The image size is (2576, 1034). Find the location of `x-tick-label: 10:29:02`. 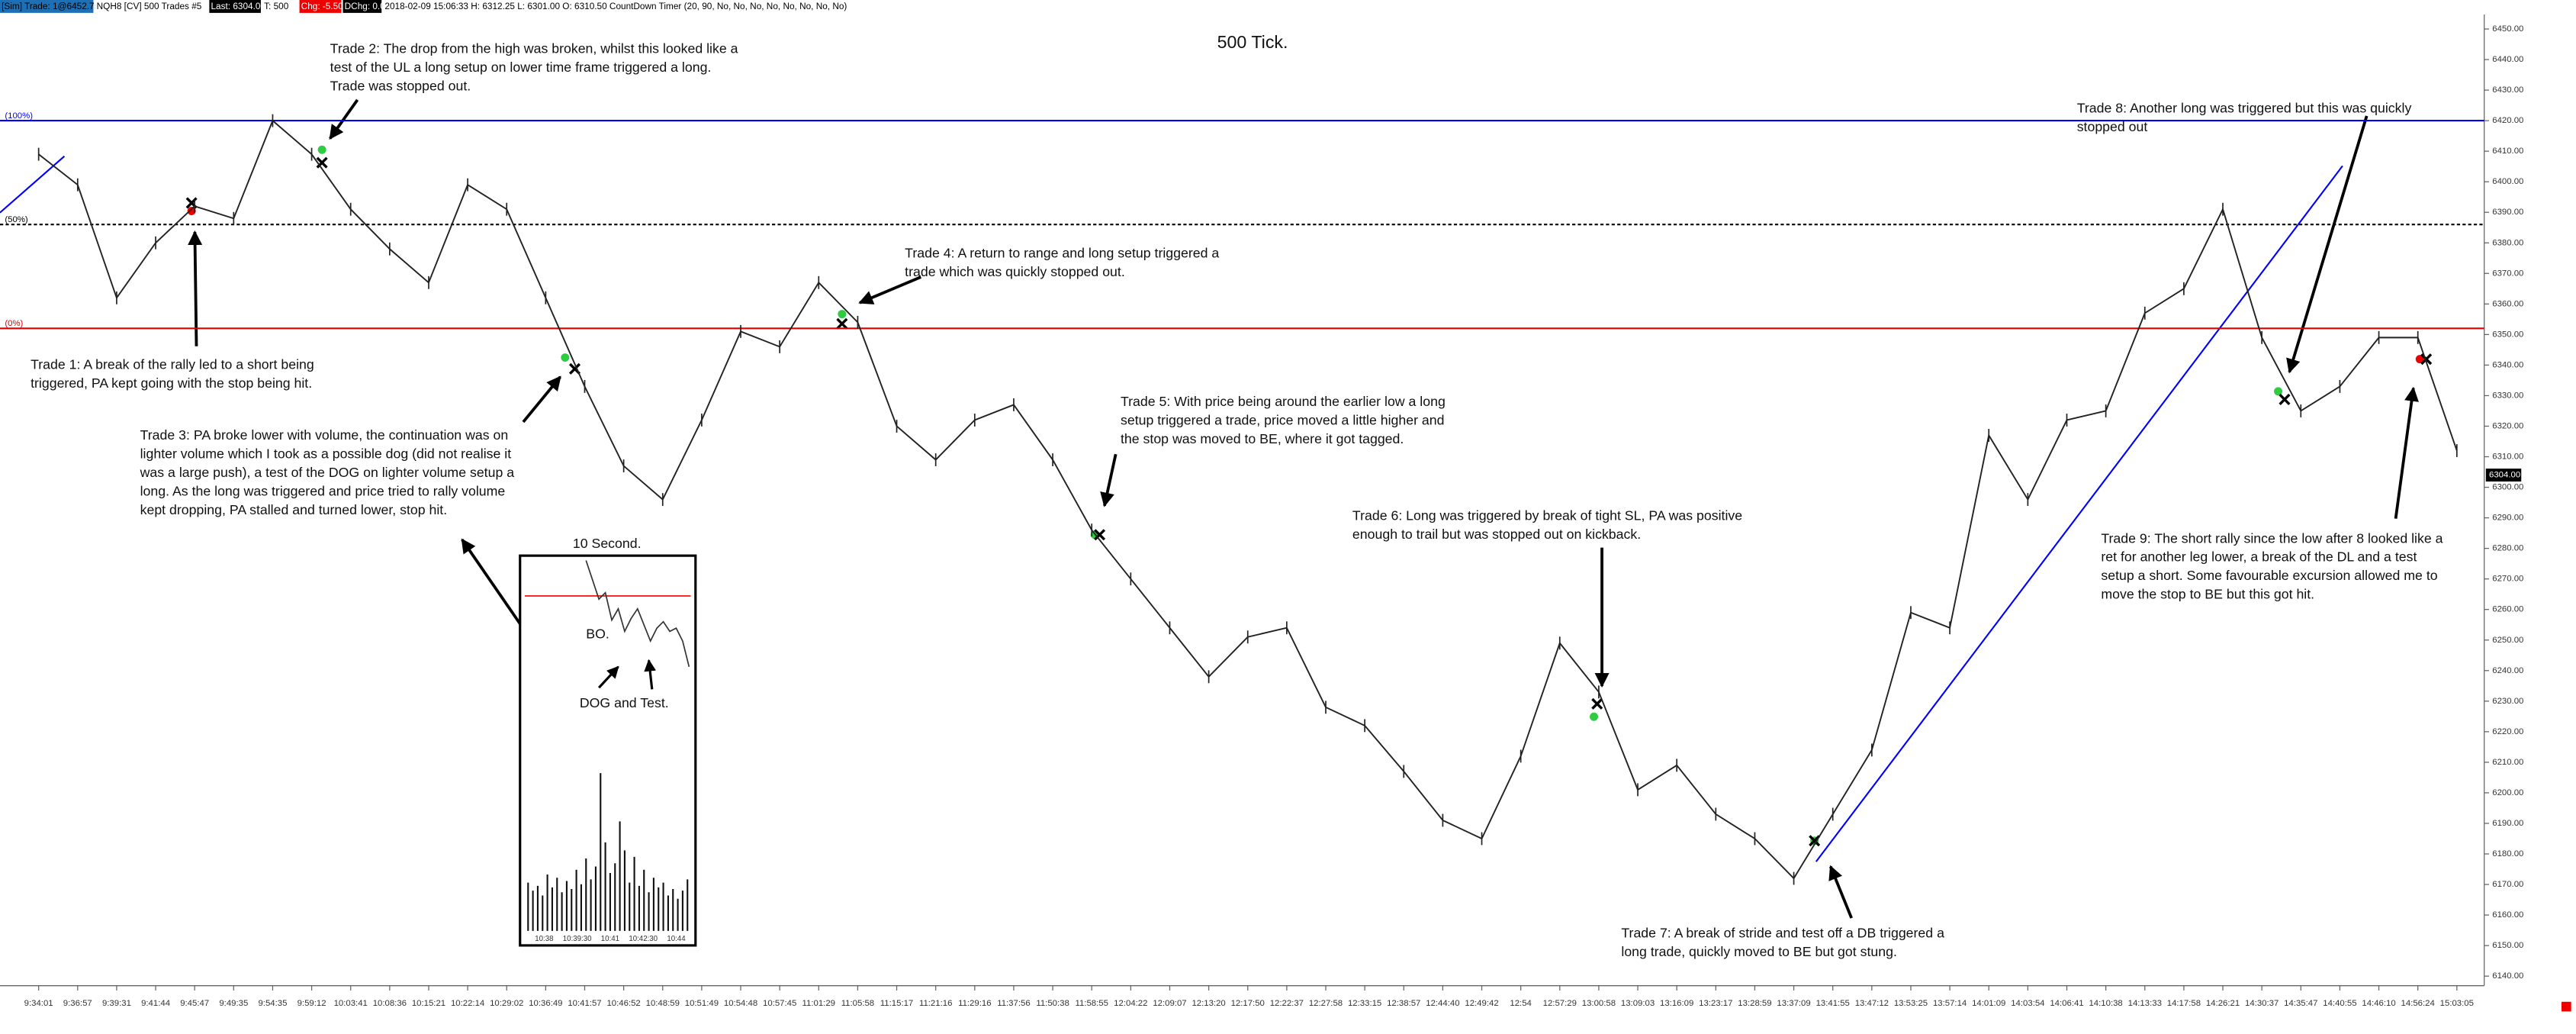

x-tick-label: 10:29:02 is located at coordinates (507, 1003).